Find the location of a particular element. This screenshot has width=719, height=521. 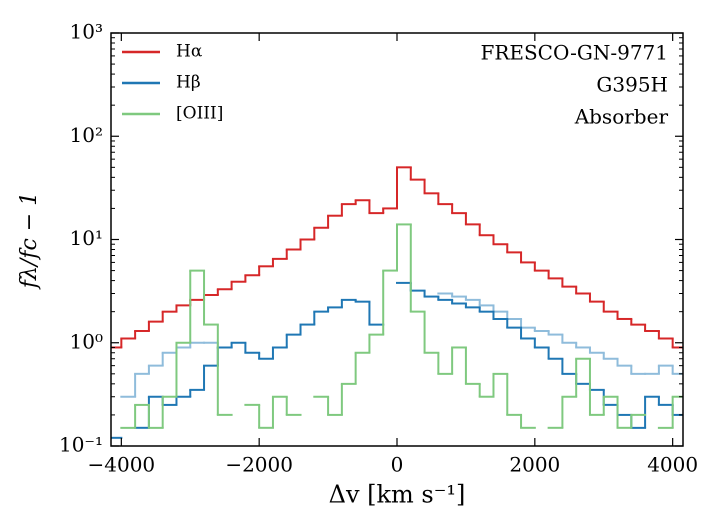

y-tick-label: 10⁰ is located at coordinates (86, 341).